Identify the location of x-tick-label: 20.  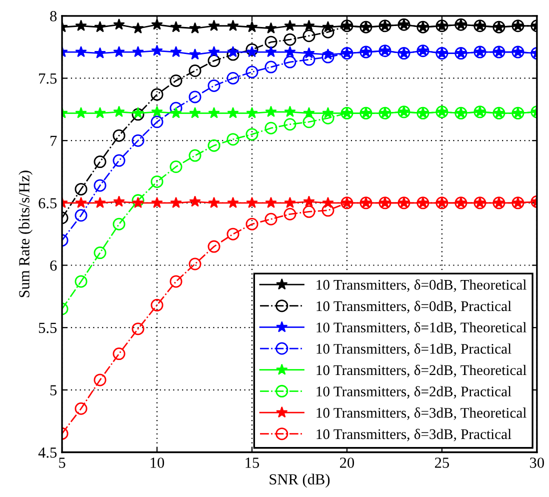
(347, 463).